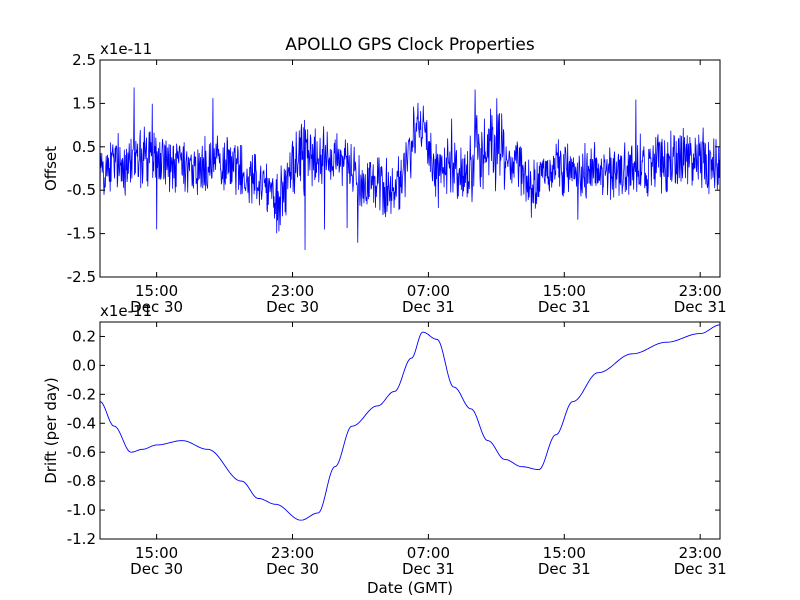 The width and height of the screenshot is (800, 600). What do you see at coordinates (81, 277) in the screenshot?
I see `y-tick-label: -2.5` at bounding box center [81, 277].